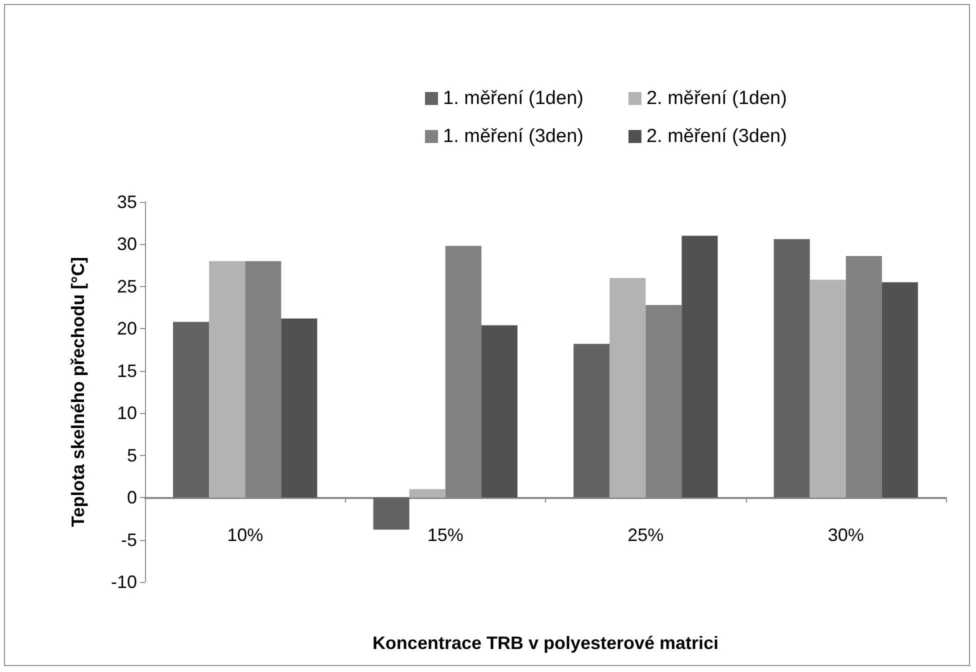 This screenshot has height=672, width=976. What do you see at coordinates (716, 136) in the screenshot?
I see `legend-label: 2. měření (3den)` at bounding box center [716, 136].